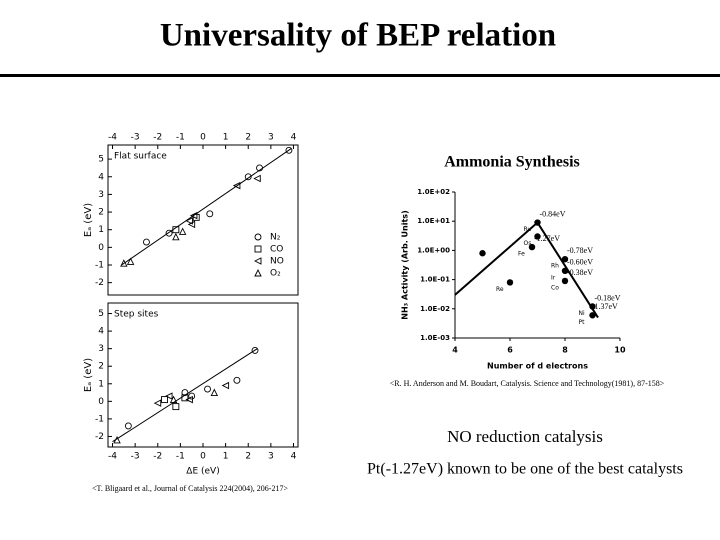 The width and height of the screenshot is (720, 540). What do you see at coordinates (528, 229) in the screenshot?
I see `point-label: Ru` at bounding box center [528, 229].